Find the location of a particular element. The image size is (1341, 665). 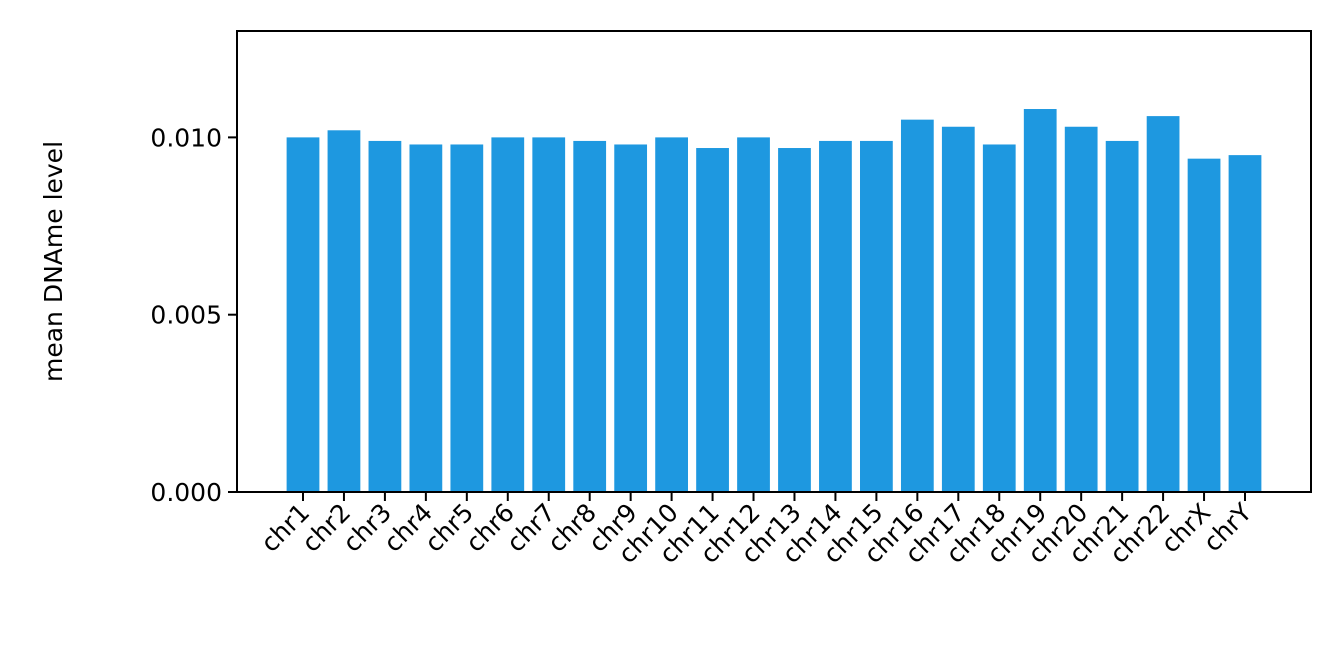

bar-chr9 is located at coordinates (631, 318).